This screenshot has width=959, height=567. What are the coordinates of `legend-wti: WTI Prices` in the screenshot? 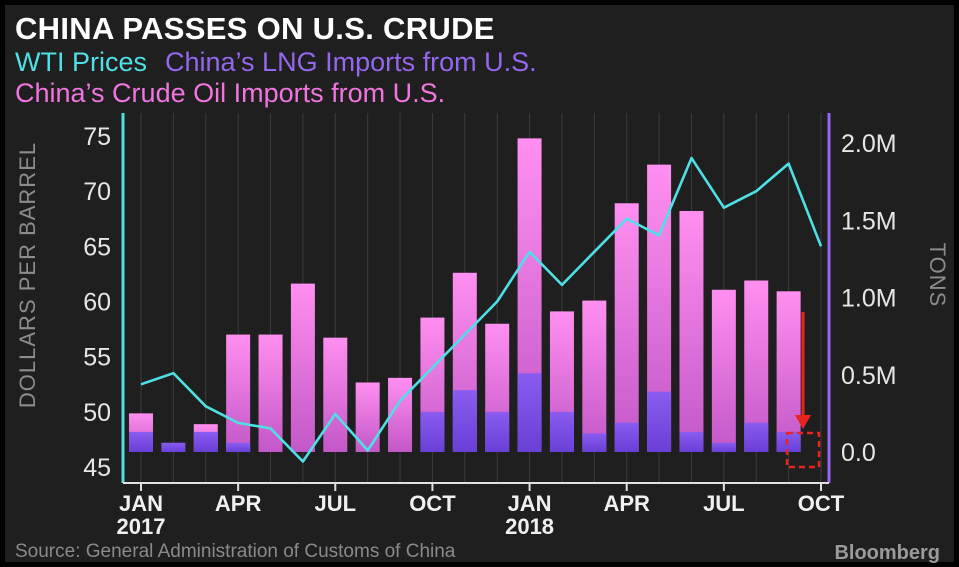 It's located at (81, 62).